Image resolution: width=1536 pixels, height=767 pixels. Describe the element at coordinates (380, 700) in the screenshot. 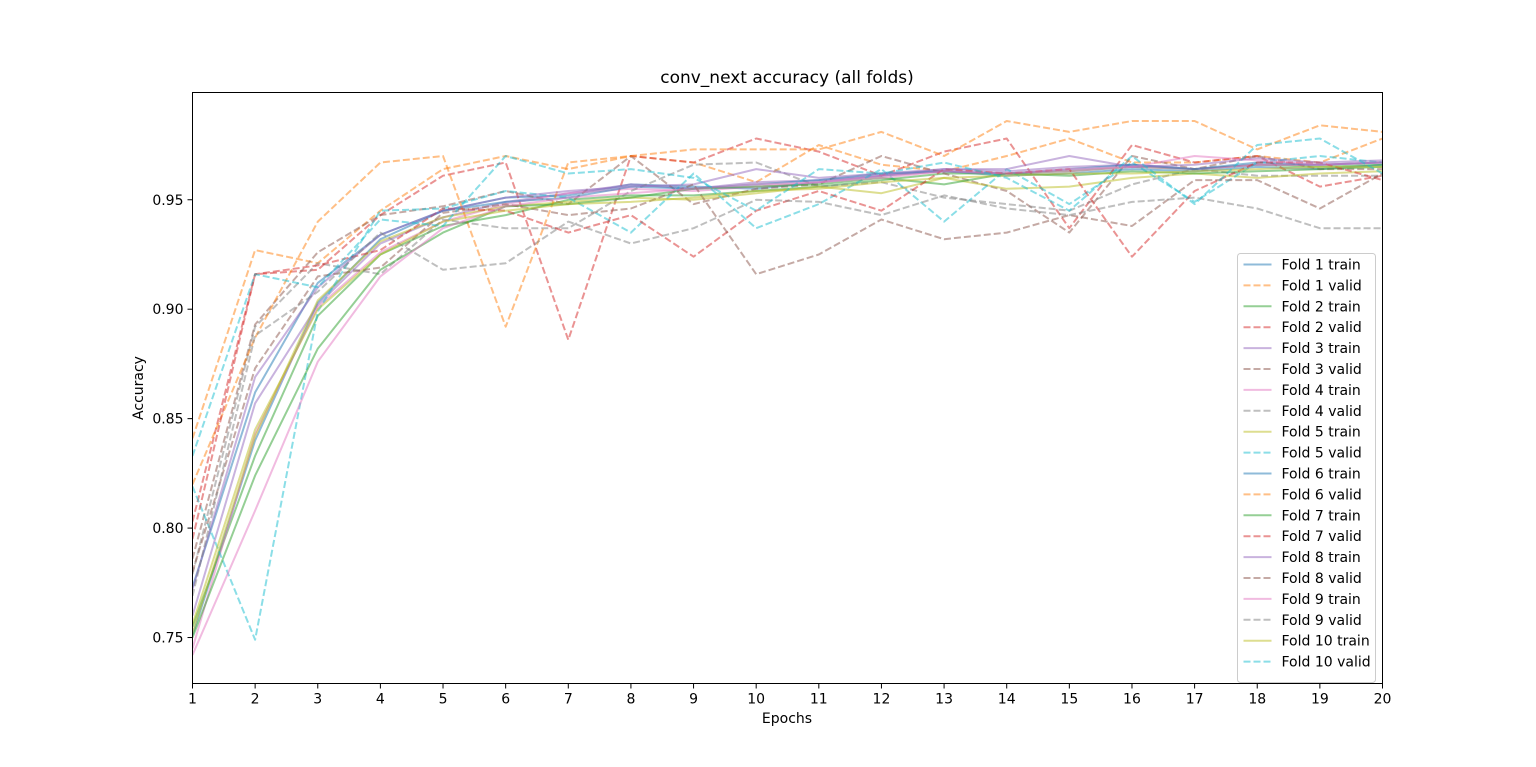

I see `x-tick-label: 4` at that location.